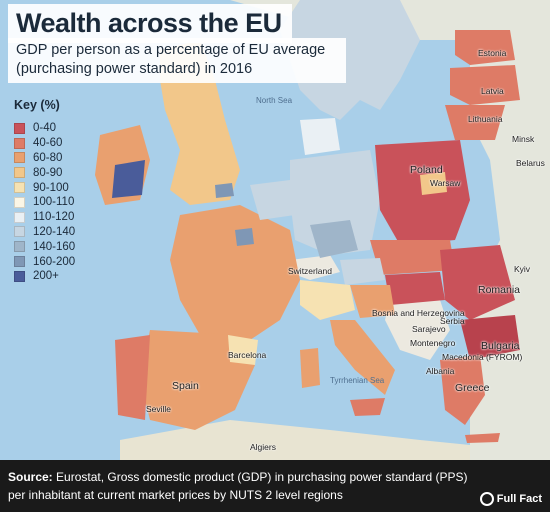 Image resolution: width=550 pixels, height=512 pixels. I want to click on legend-item: 110-120, so click(64, 217).